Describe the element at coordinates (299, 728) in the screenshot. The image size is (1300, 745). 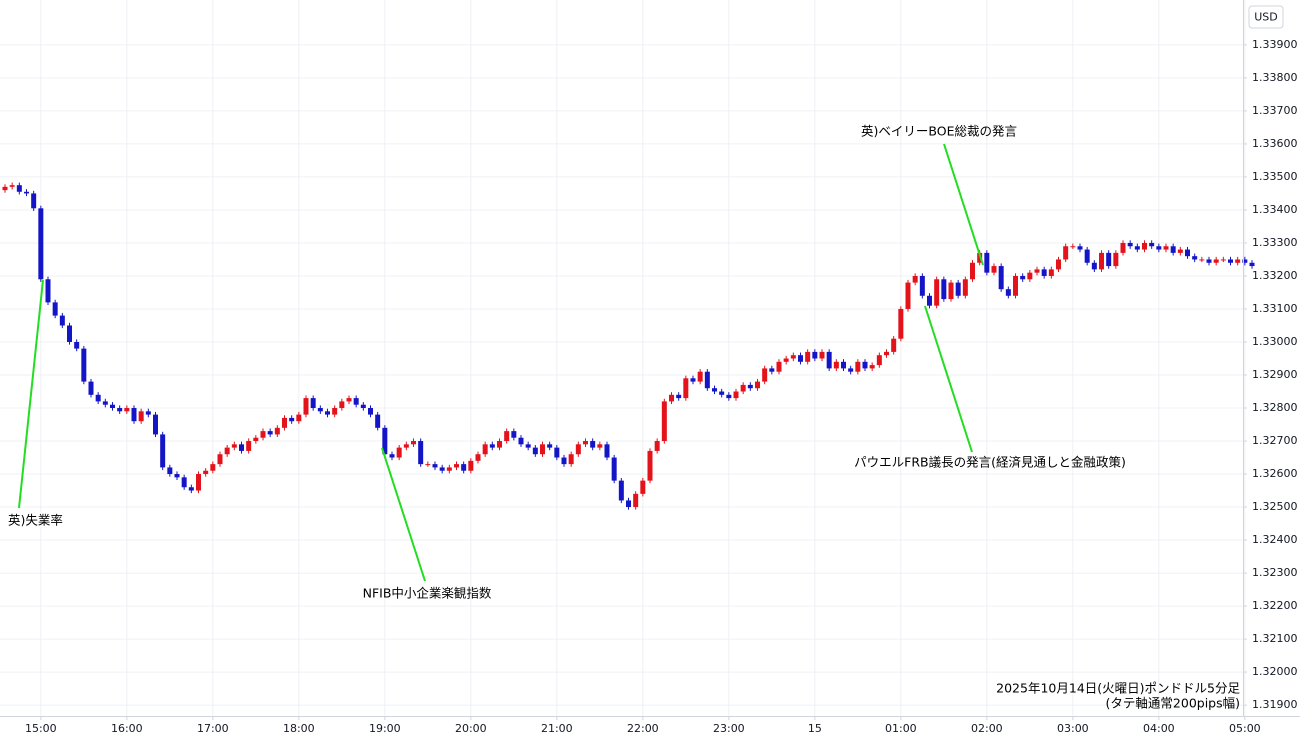
I see `x-tick-label: 18:00` at that location.